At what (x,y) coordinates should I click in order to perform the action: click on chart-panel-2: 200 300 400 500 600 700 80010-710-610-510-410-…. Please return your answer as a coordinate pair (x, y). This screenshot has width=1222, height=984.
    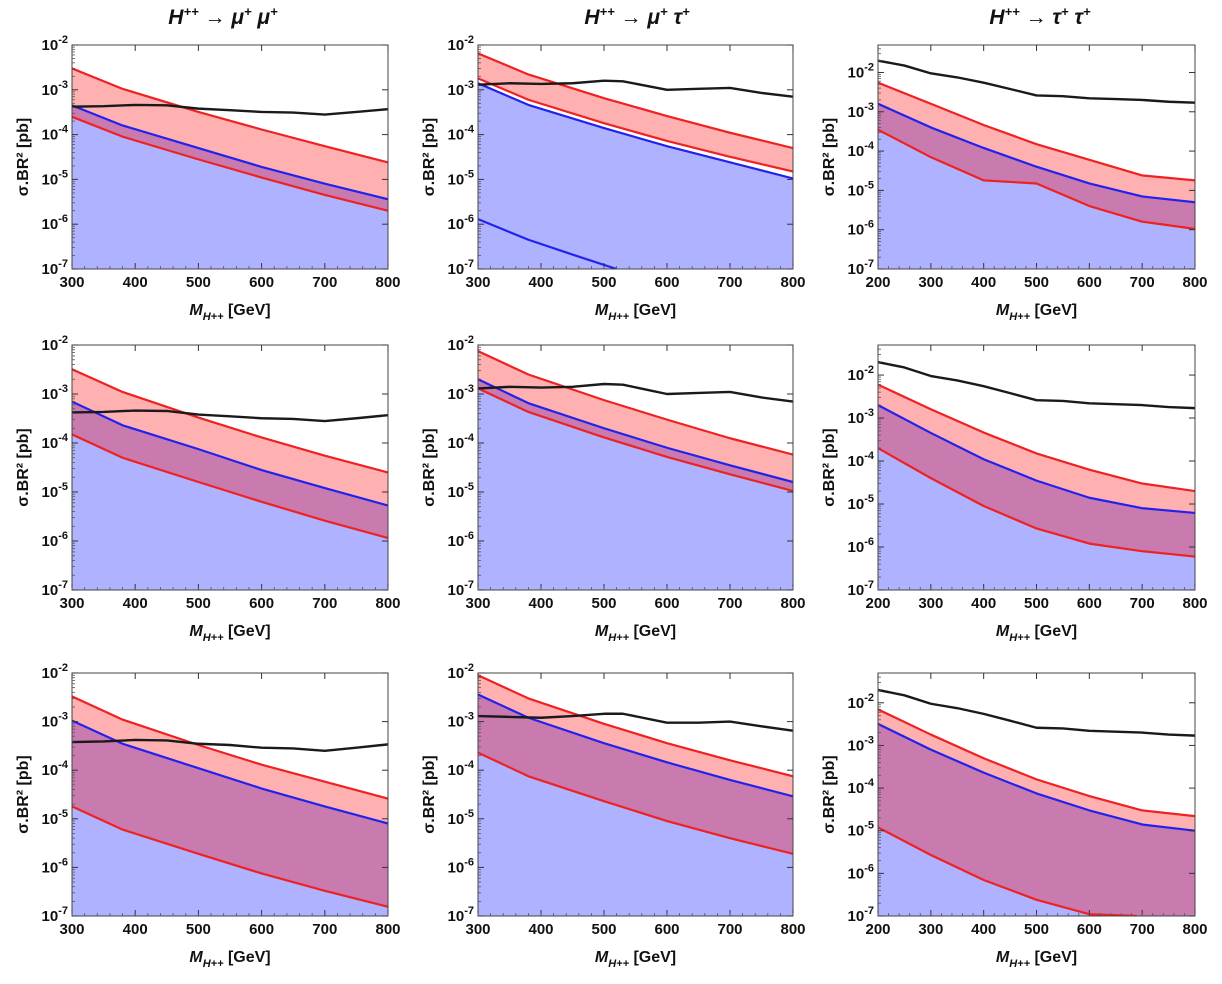
    Looking at the image, I should click on (1014, 183).